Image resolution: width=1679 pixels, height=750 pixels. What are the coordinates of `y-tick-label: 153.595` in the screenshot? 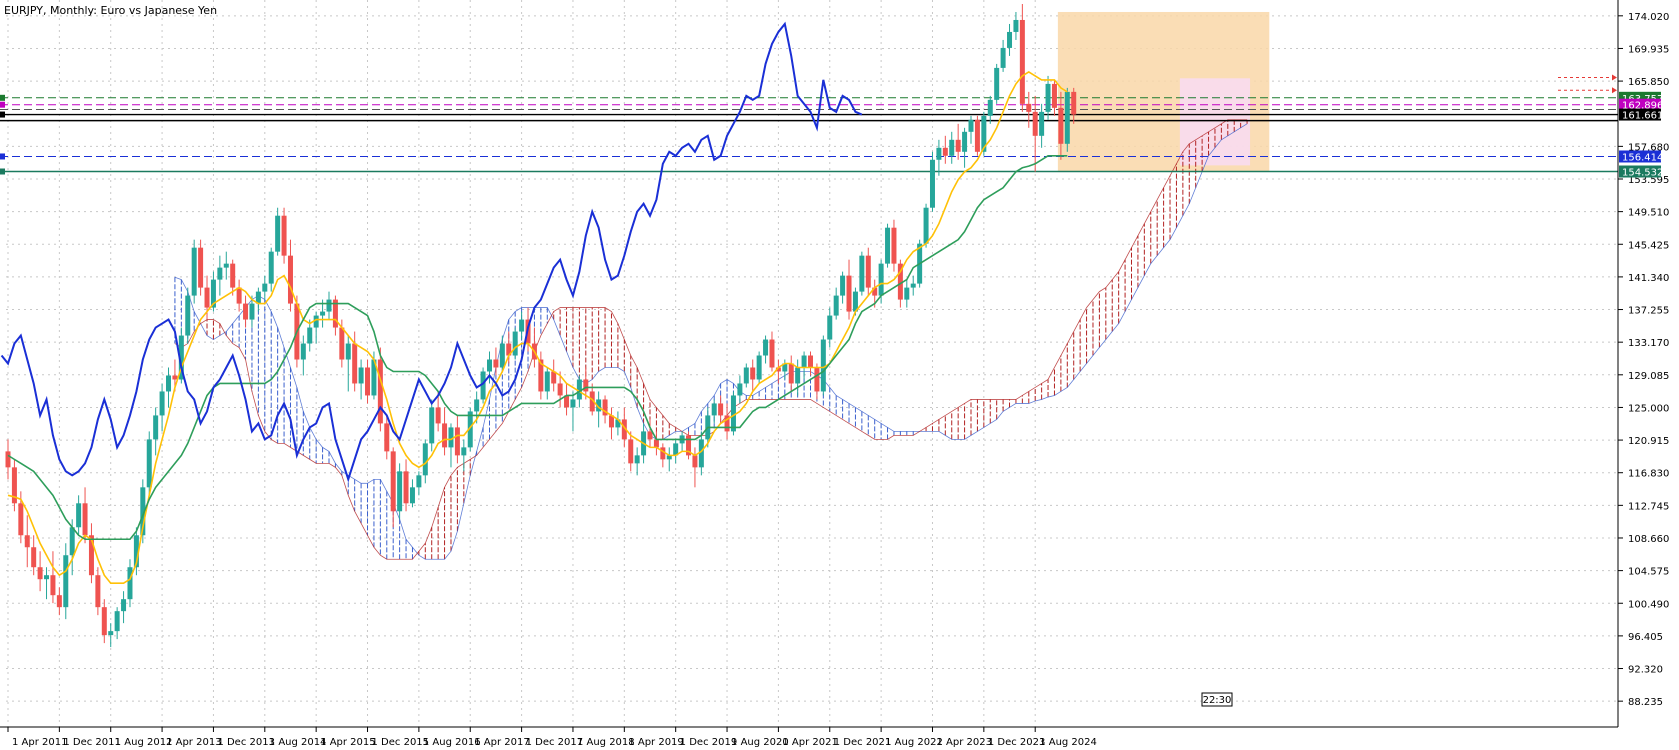 It's located at (1648, 180).